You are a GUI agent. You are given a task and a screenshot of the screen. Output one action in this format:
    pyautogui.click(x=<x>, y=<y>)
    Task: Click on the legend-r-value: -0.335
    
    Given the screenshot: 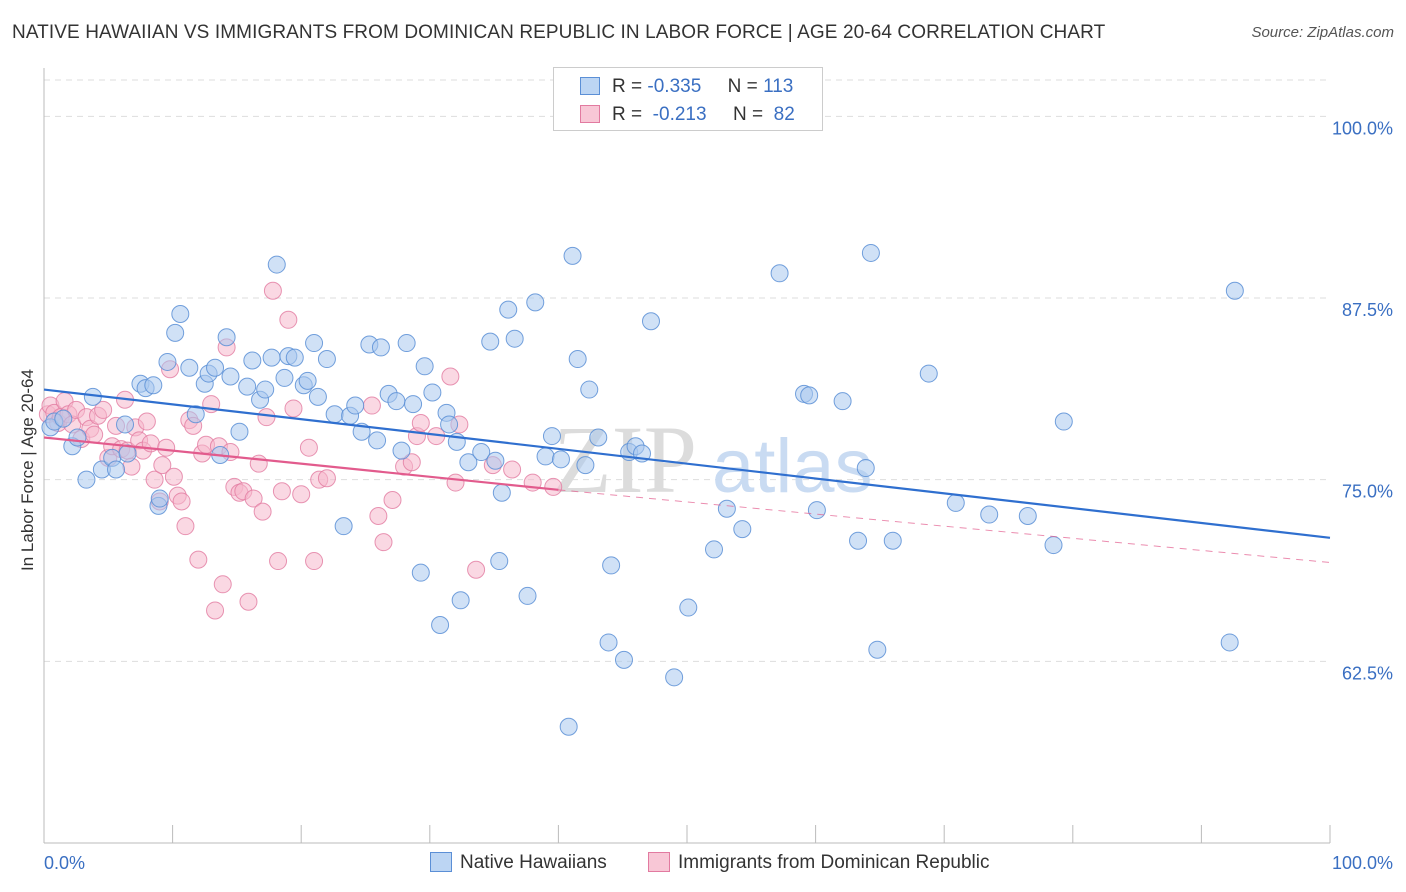 What is the action you would take?
    pyautogui.click(x=674, y=86)
    